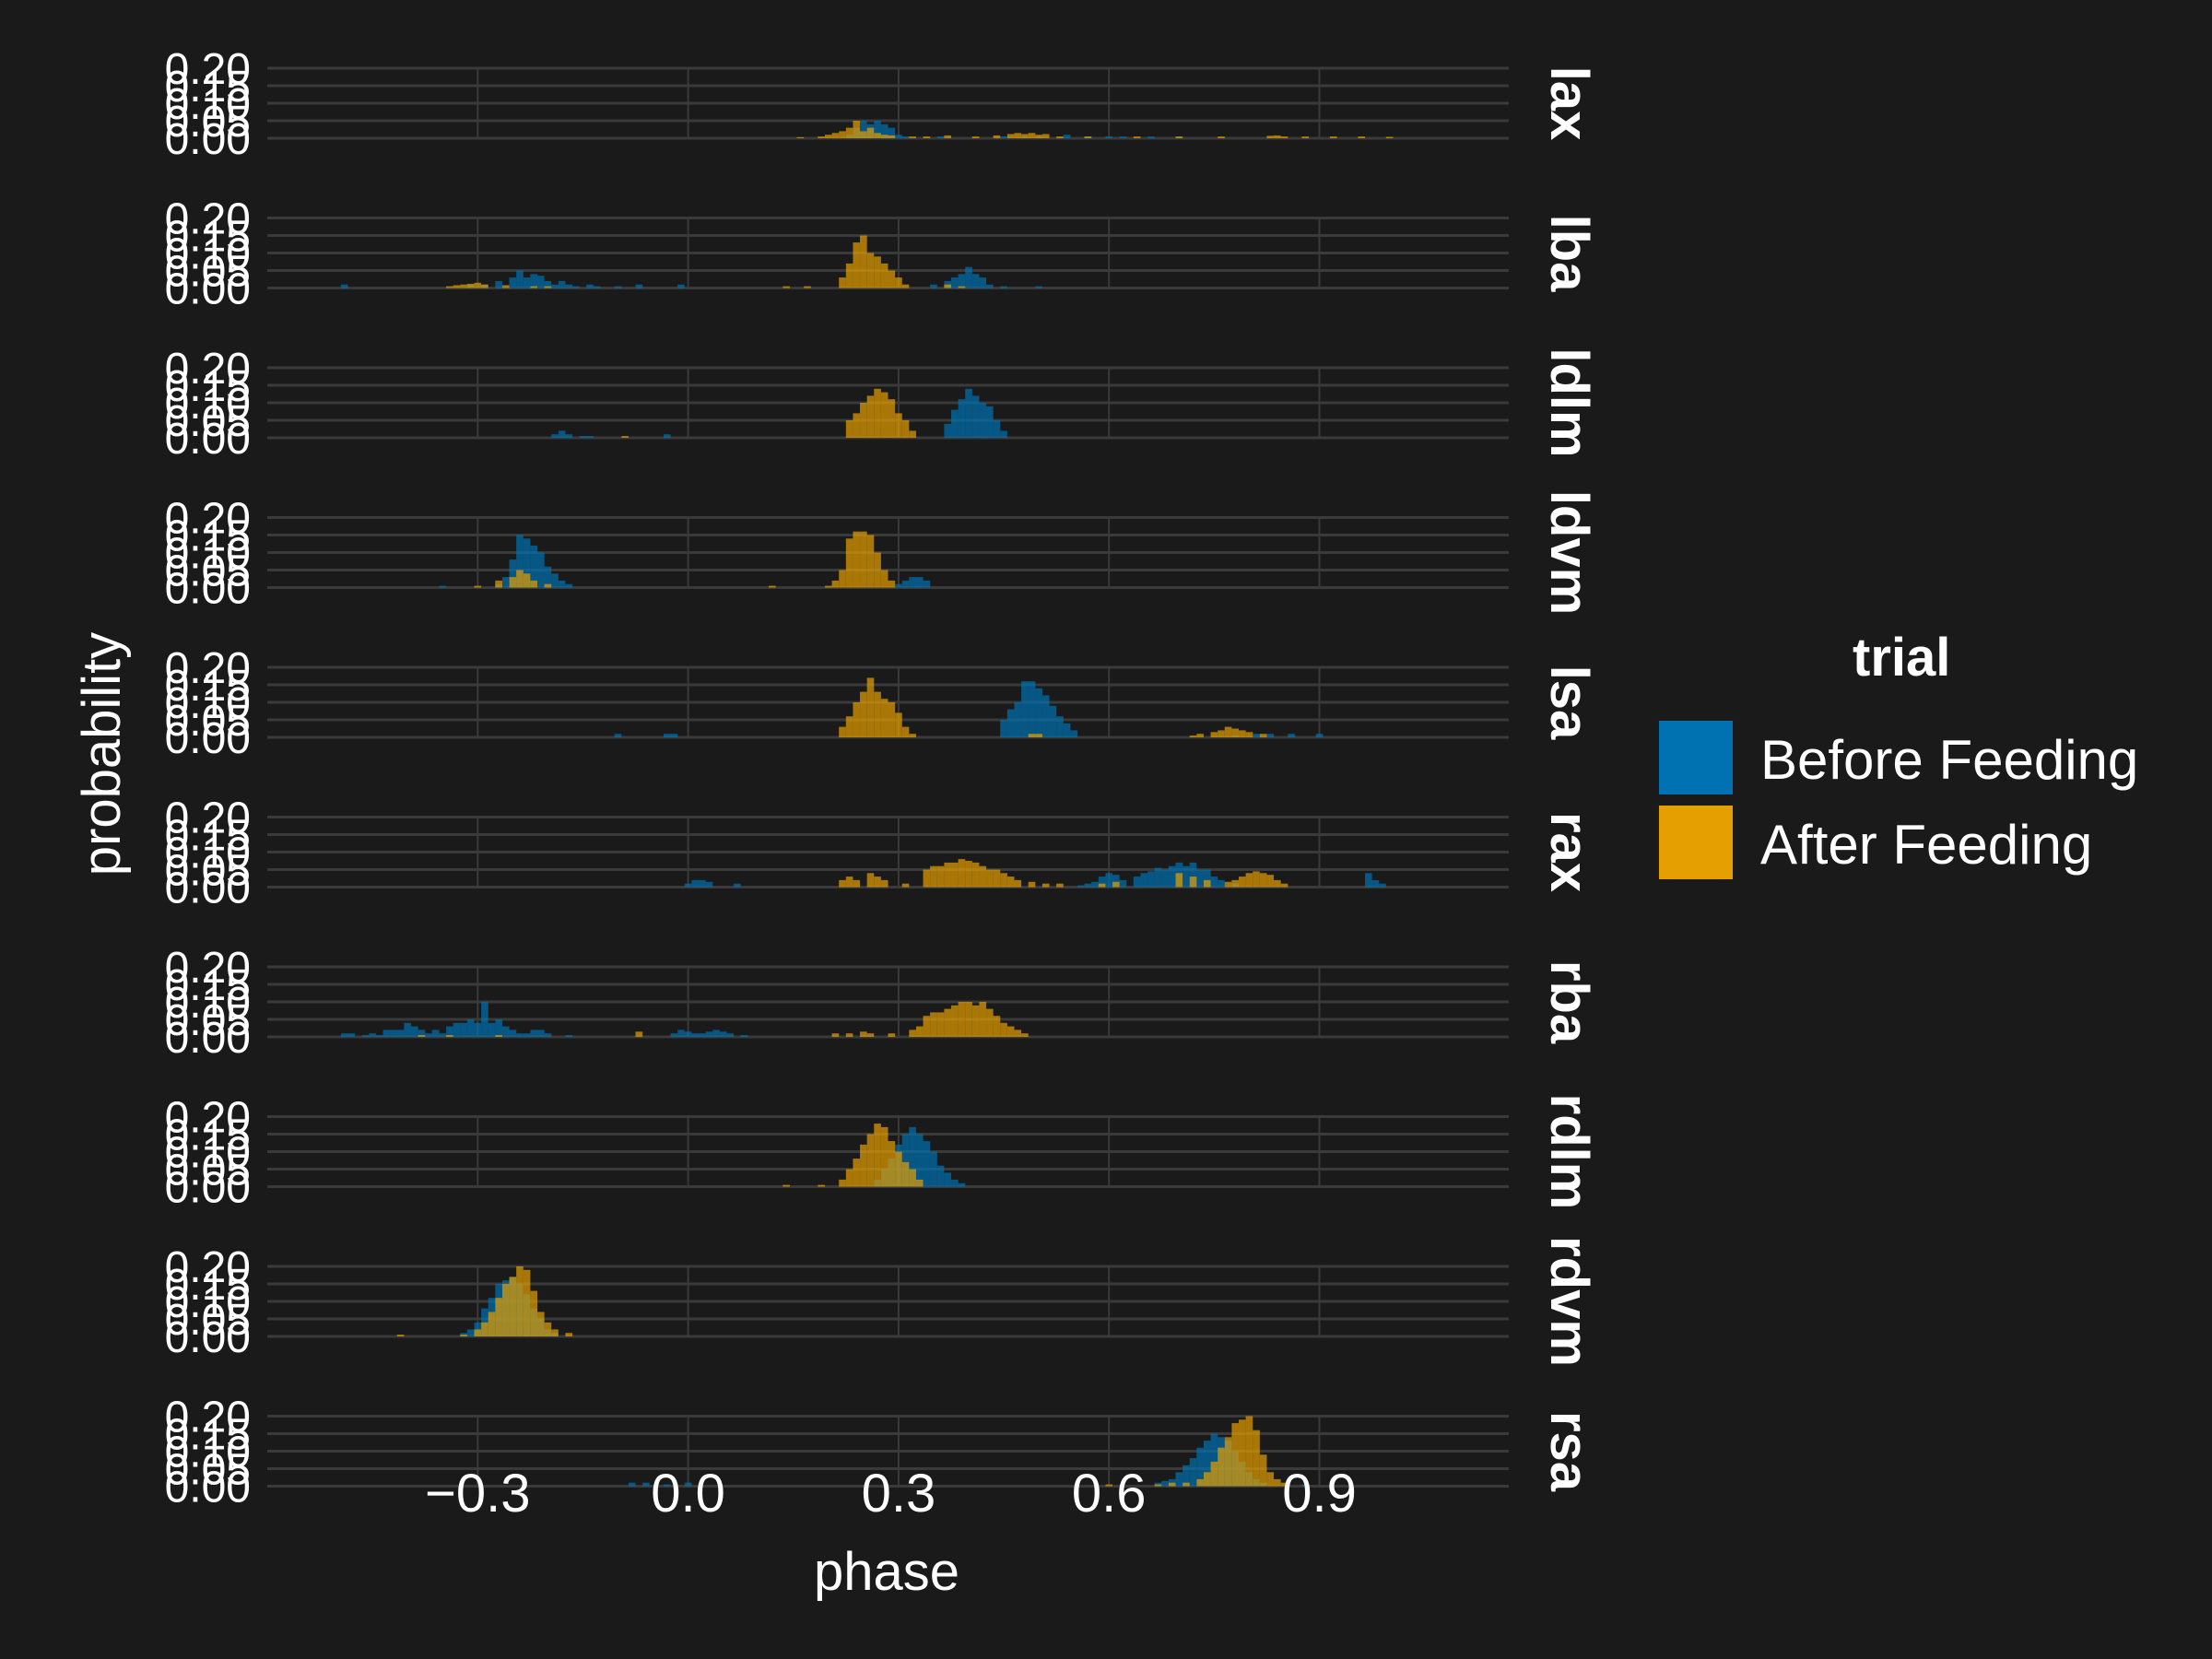 Image resolution: width=2212 pixels, height=1659 pixels. I want to click on facet-panel-ldlm: 0.000.050.100.150.20 ldlm, so click(882, 404).